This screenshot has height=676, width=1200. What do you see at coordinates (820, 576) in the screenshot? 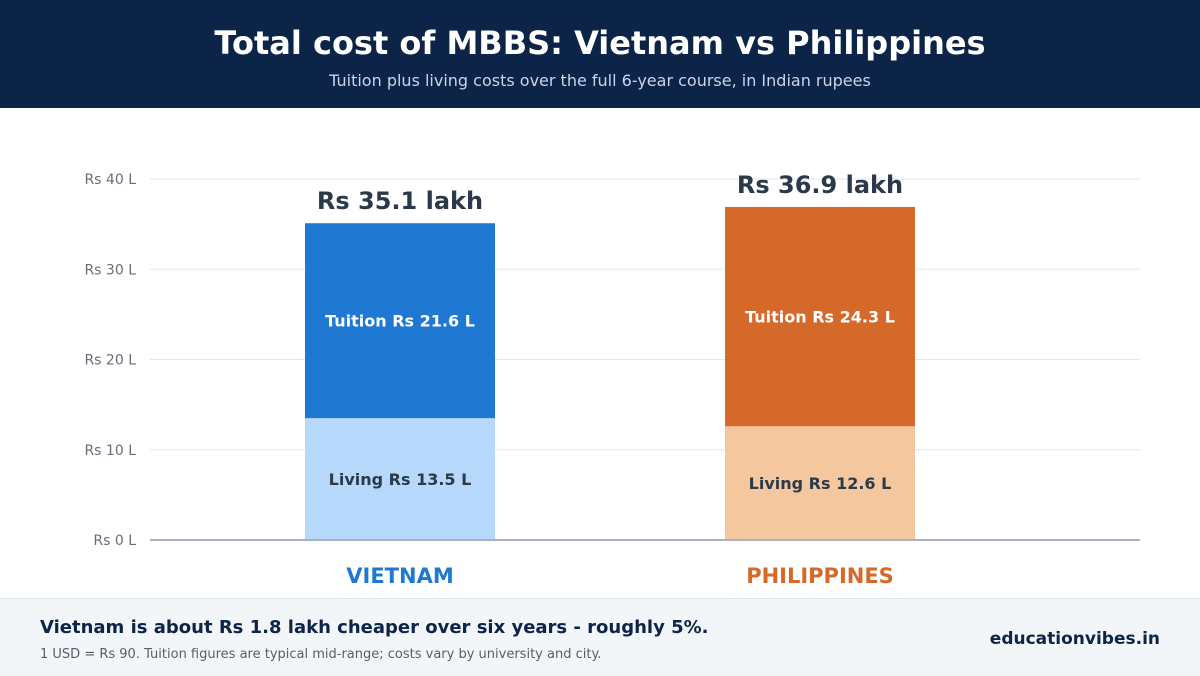
I see `category-label: PHILIPPINES` at bounding box center [820, 576].